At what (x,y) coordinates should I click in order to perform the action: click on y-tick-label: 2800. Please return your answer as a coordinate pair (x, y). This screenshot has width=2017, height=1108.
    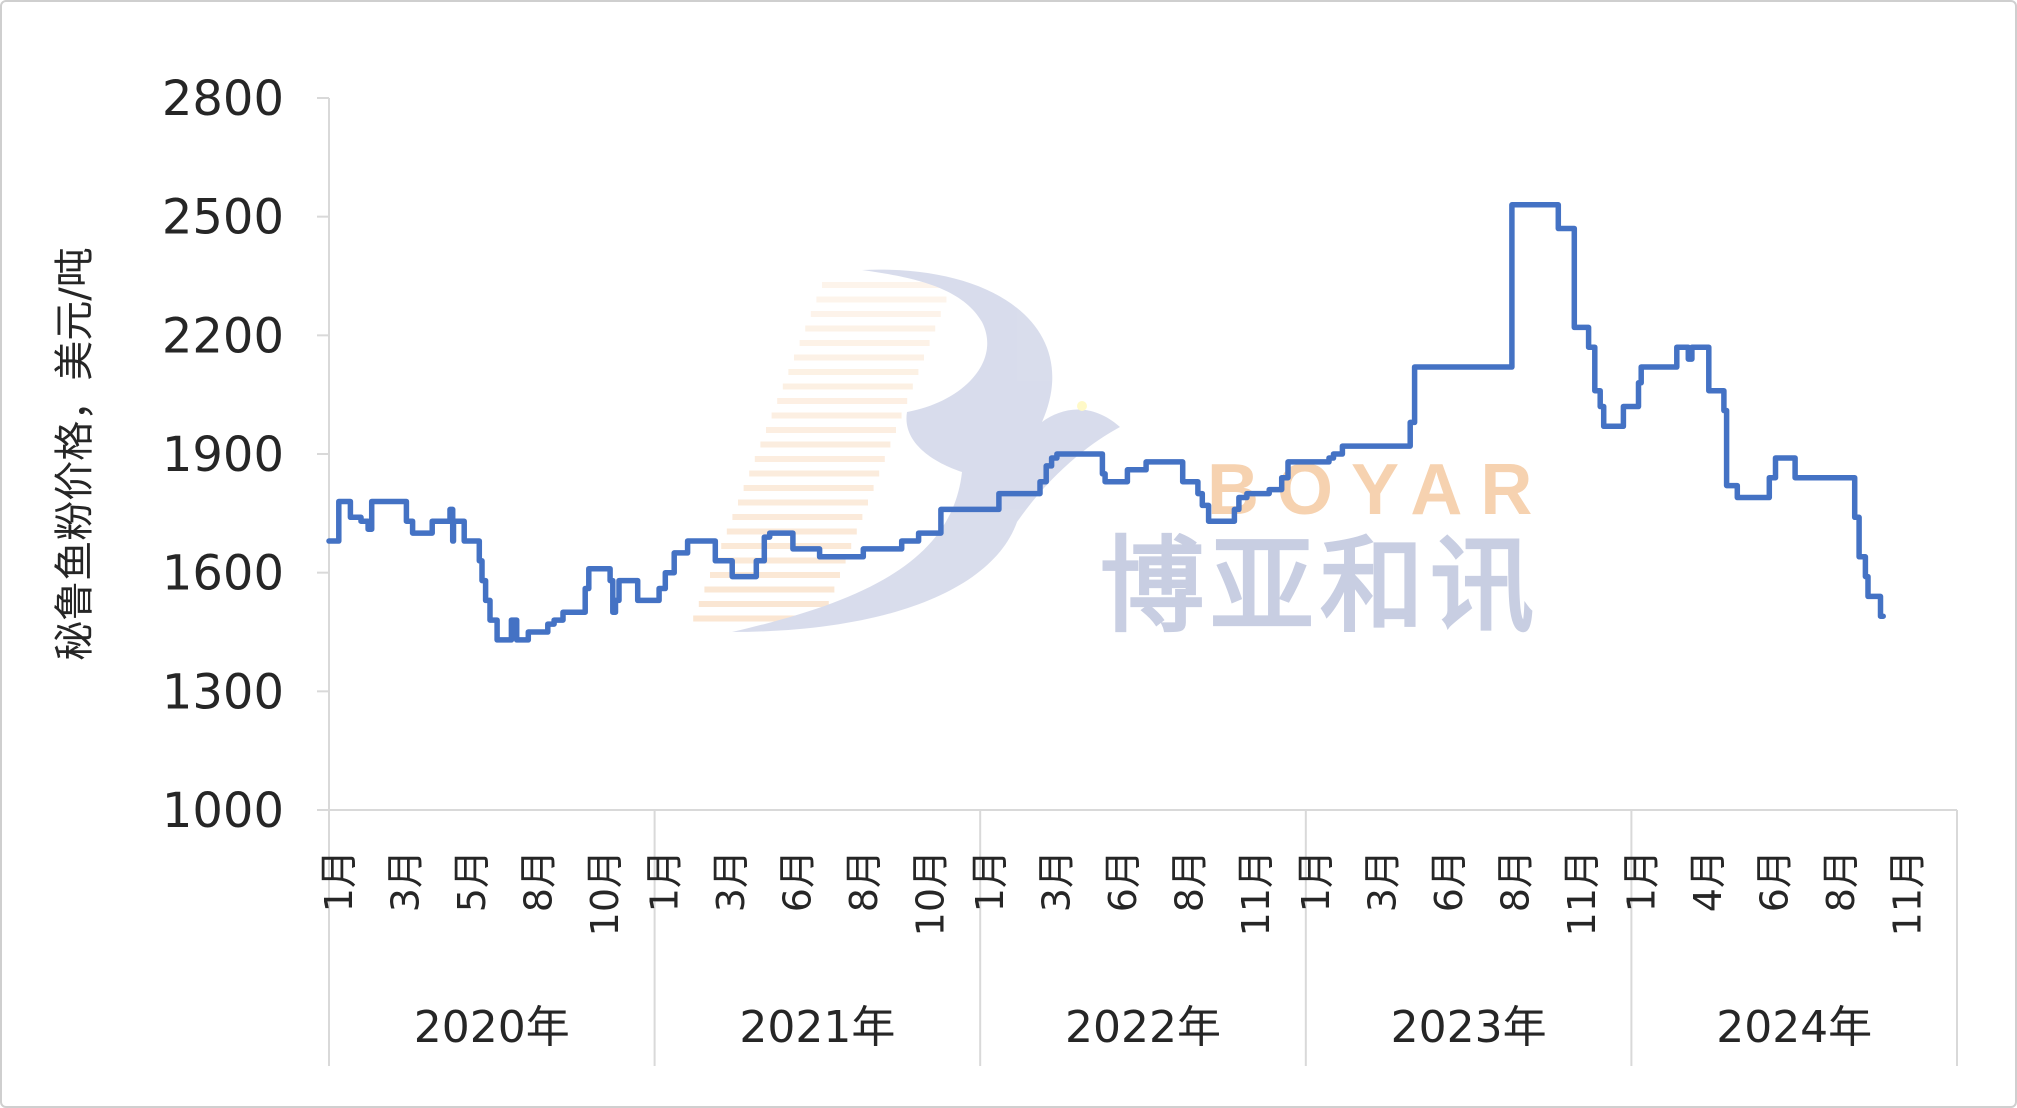
    Looking at the image, I should click on (223, 99).